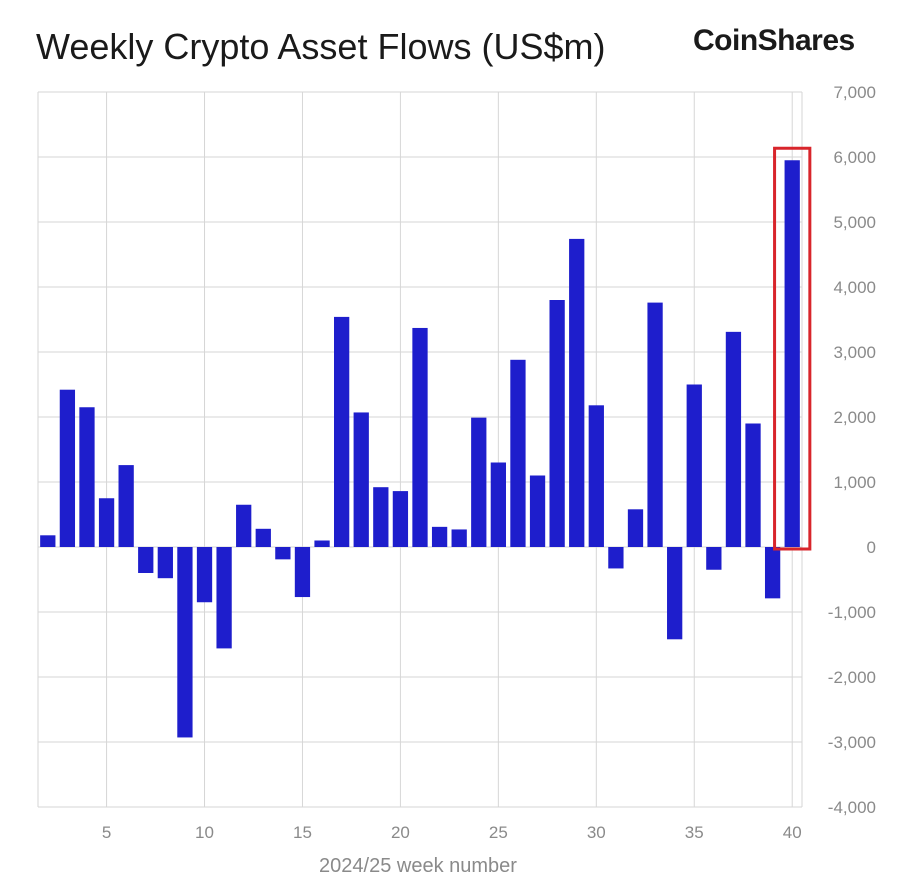 The width and height of the screenshot is (900, 889). I want to click on y-tick-label: 4,000, so click(854, 287).